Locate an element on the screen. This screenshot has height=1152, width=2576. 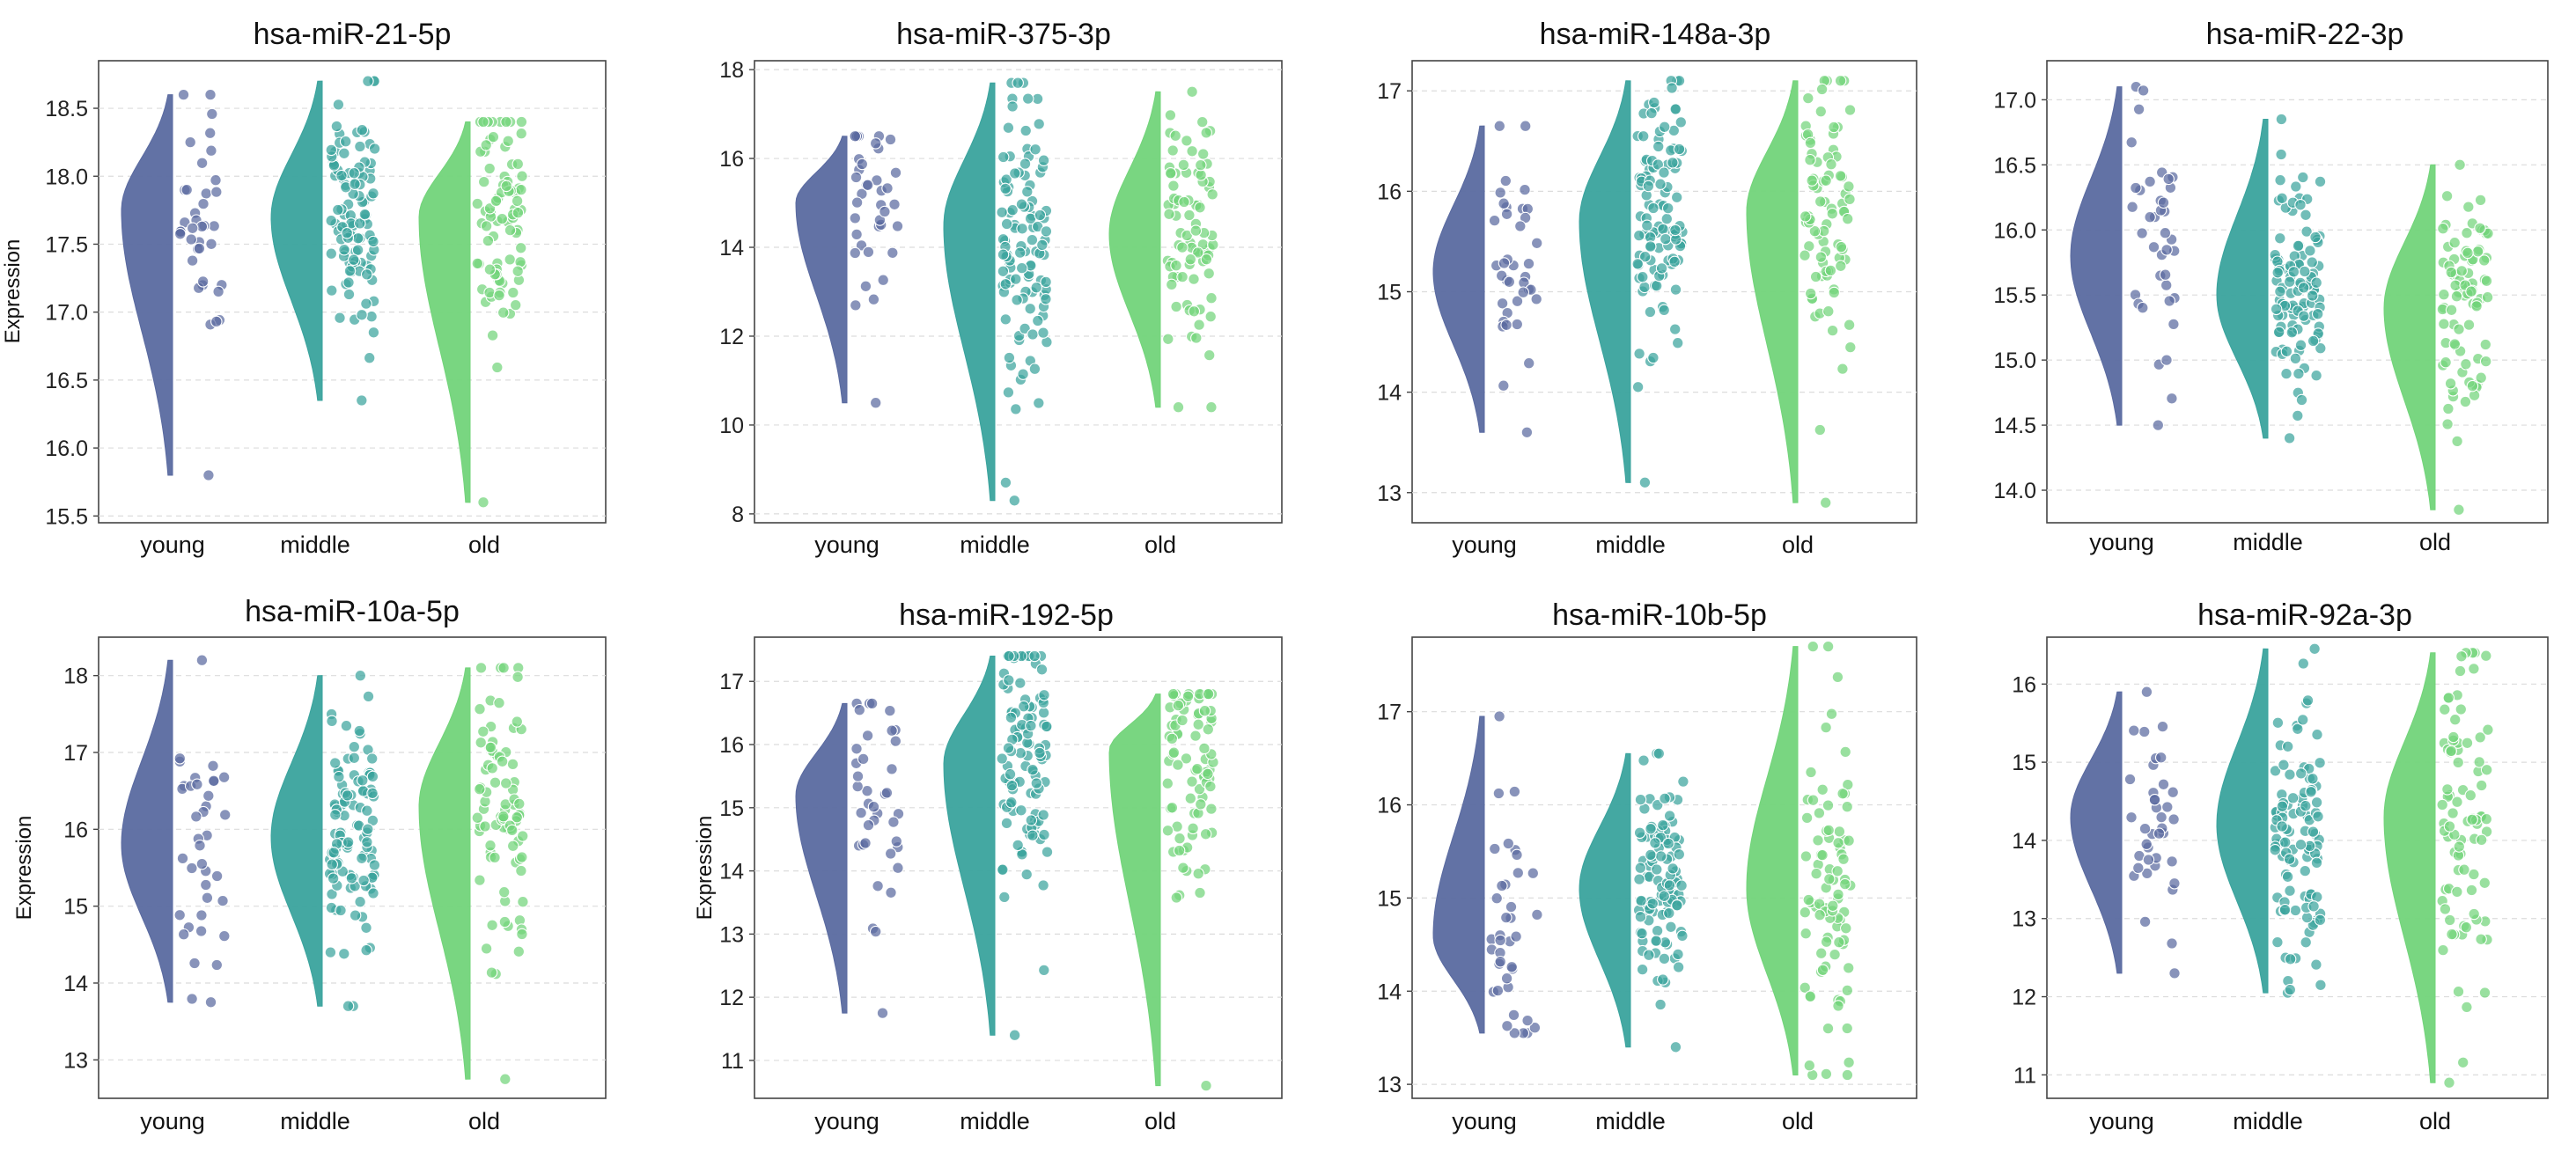
panel-plot-7: 13 14 15 16 17 is located at coordinates (1647, 869).